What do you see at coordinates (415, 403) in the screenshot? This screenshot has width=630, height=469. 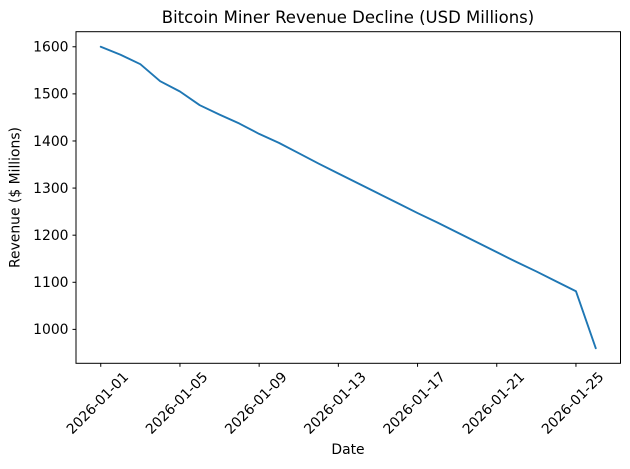 I see `x-tick-label: 2026-01-17` at bounding box center [415, 403].